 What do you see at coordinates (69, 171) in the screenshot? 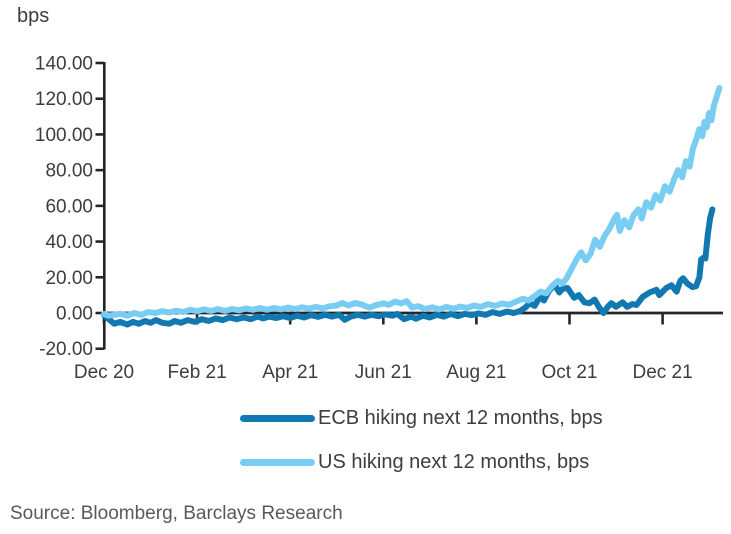
I see `y-tick-label: 80.00` at bounding box center [69, 171].